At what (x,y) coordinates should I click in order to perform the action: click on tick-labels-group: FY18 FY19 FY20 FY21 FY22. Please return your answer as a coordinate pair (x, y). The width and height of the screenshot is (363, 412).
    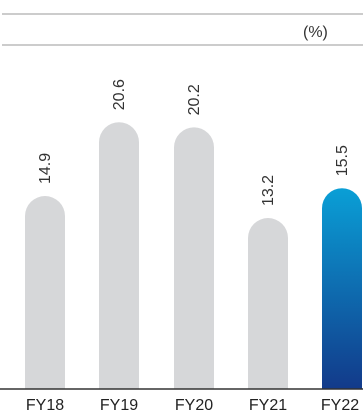
    Looking at the image, I should click on (192, 404).